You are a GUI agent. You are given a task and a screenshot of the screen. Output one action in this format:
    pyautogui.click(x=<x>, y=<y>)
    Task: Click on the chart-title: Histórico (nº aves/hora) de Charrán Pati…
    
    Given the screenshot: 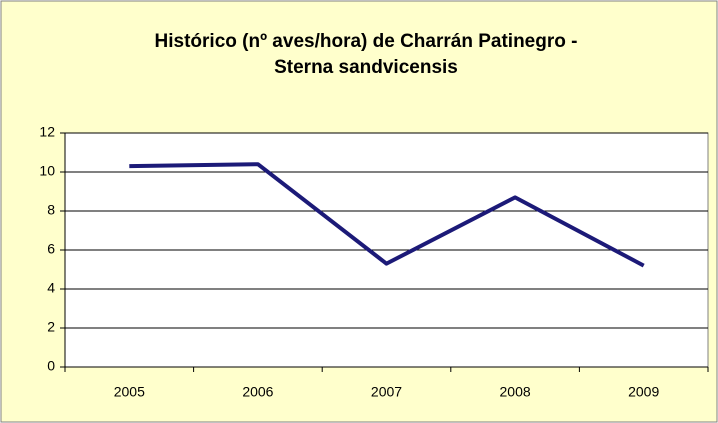 What is the action you would take?
    pyautogui.click(x=366, y=41)
    